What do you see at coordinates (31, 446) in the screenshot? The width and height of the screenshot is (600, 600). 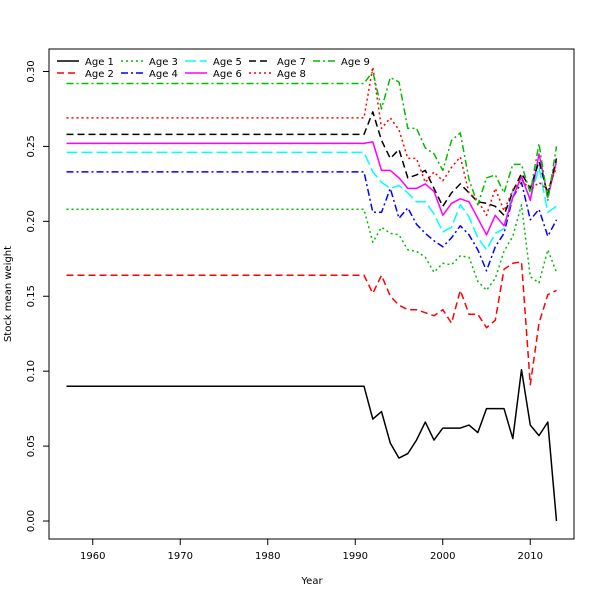 I see `y-tick-label: 0.05` at bounding box center [31, 446].